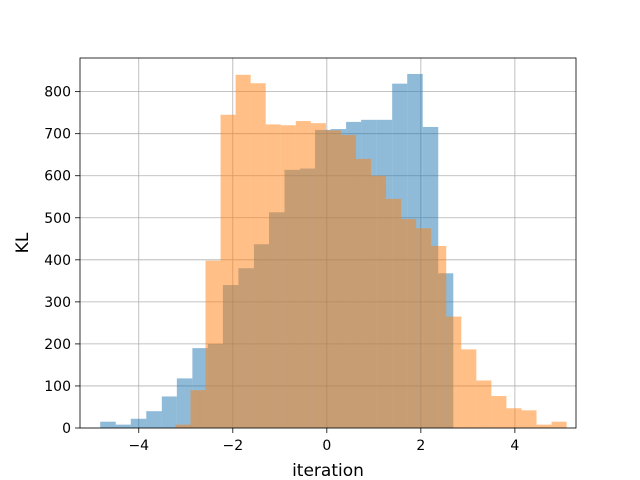 The width and height of the screenshot is (640, 480). What do you see at coordinates (57, 93) in the screenshot?
I see `y-tick-label: 800` at bounding box center [57, 93].